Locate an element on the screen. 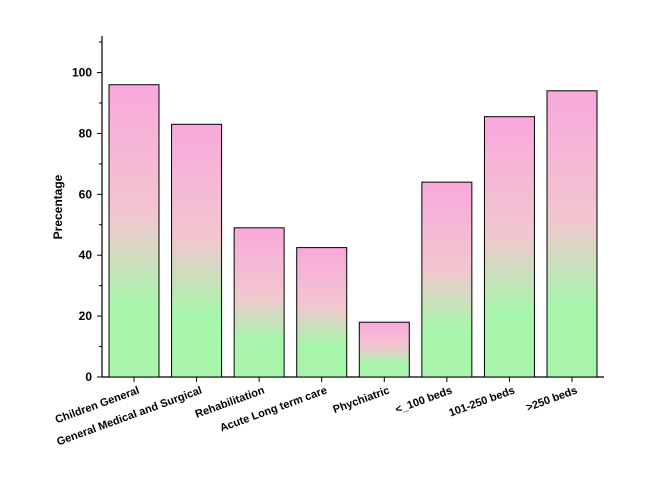 This screenshot has width=645, height=504. x-tick-label: Acute Long term care is located at coordinates (273, 410).